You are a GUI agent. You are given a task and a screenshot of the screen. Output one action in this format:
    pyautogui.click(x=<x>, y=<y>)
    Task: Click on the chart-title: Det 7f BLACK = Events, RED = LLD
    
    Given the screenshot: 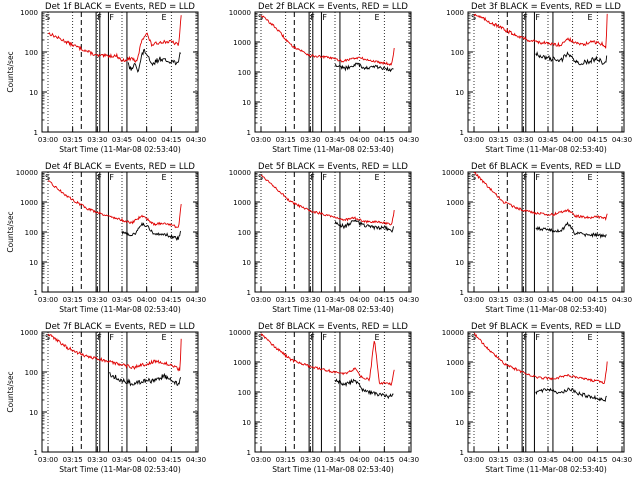 What is the action you would take?
    pyautogui.click(x=120, y=327)
    